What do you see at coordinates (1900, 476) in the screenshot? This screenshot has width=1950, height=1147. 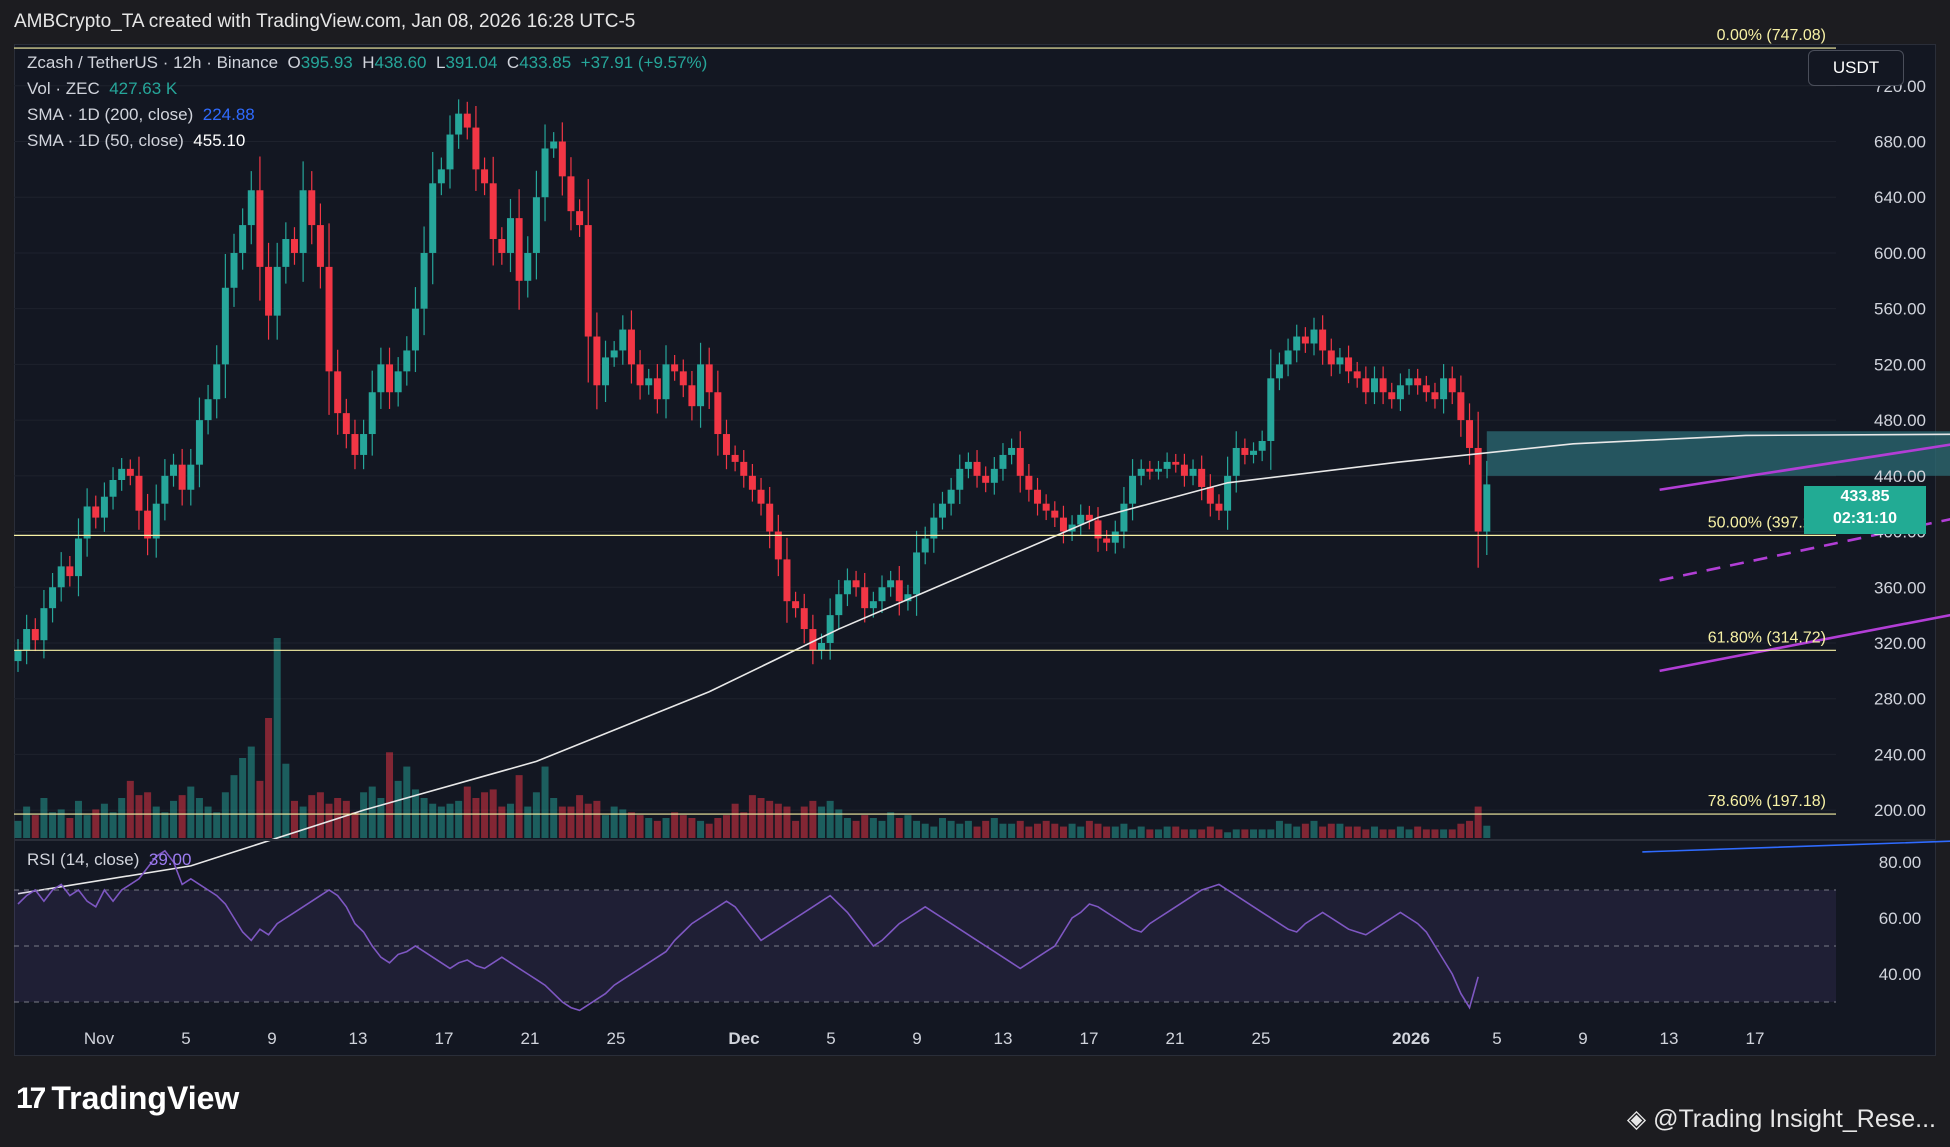 I see `price-tick-label: 440.00` at bounding box center [1900, 476].